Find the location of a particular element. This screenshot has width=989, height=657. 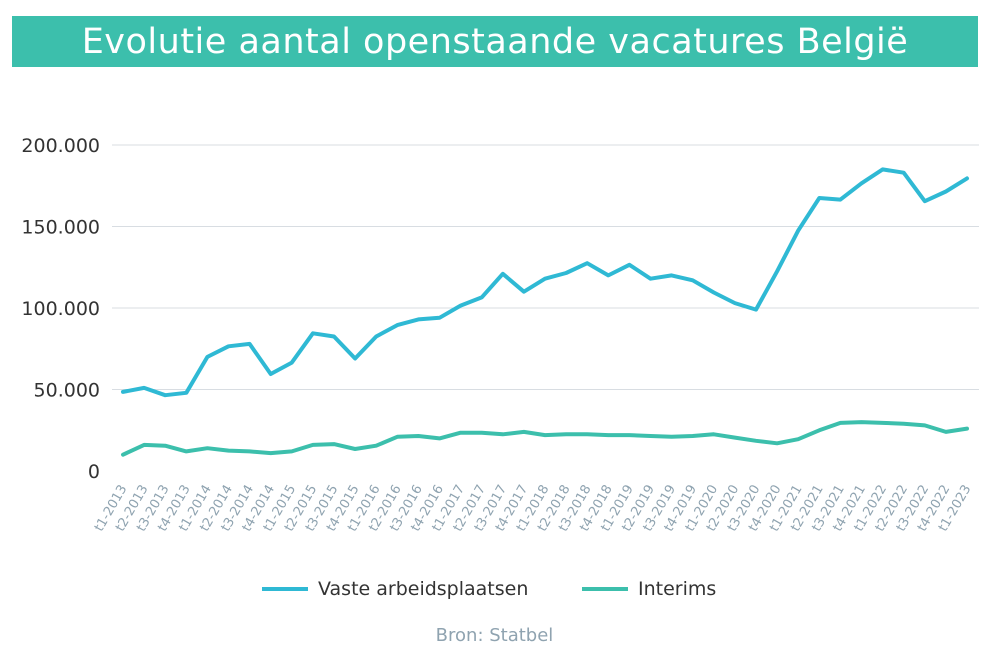

y-tick-label: 0 is located at coordinates (94, 472).